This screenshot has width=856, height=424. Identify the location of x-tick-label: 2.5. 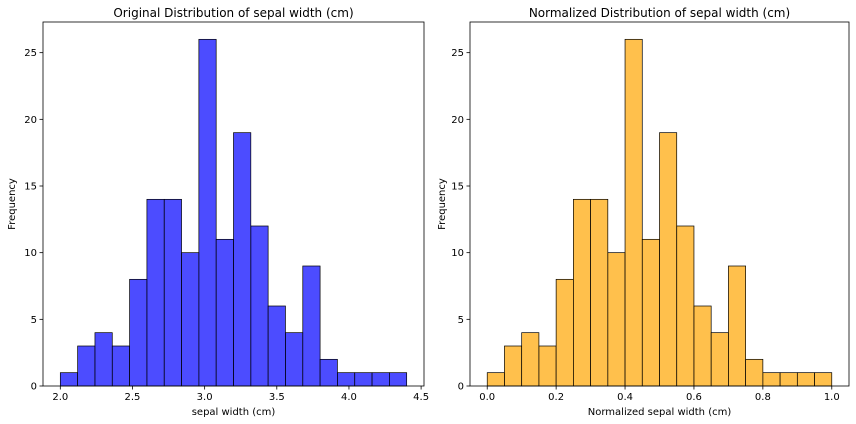
(133, 397).